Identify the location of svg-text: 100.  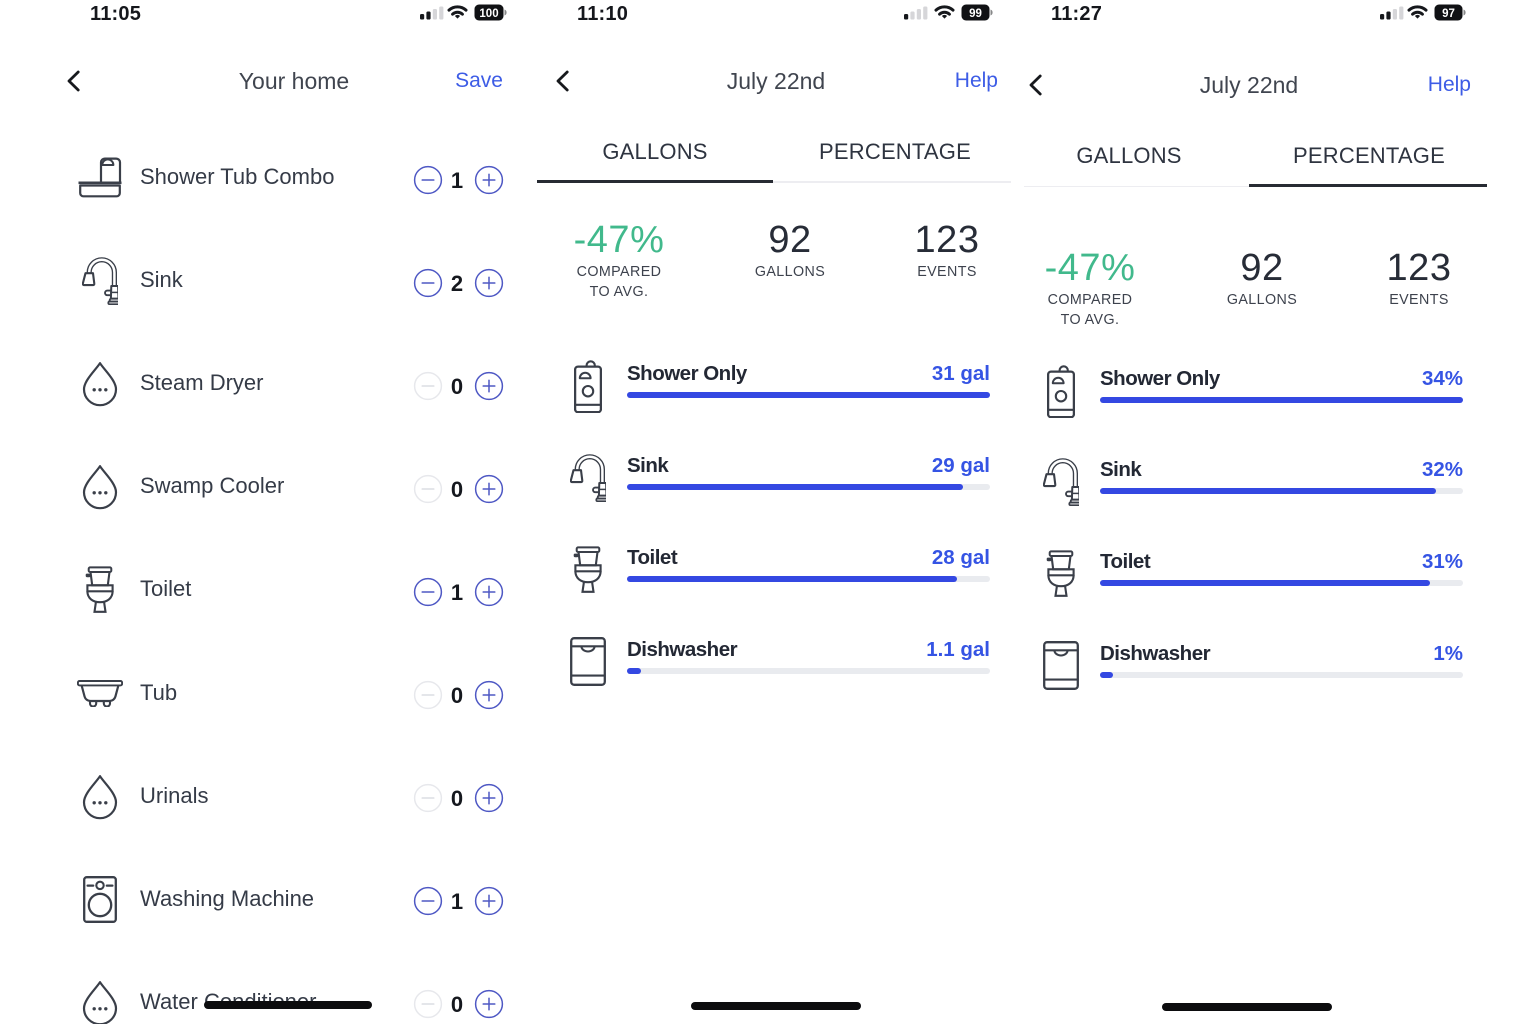
(488, 14).